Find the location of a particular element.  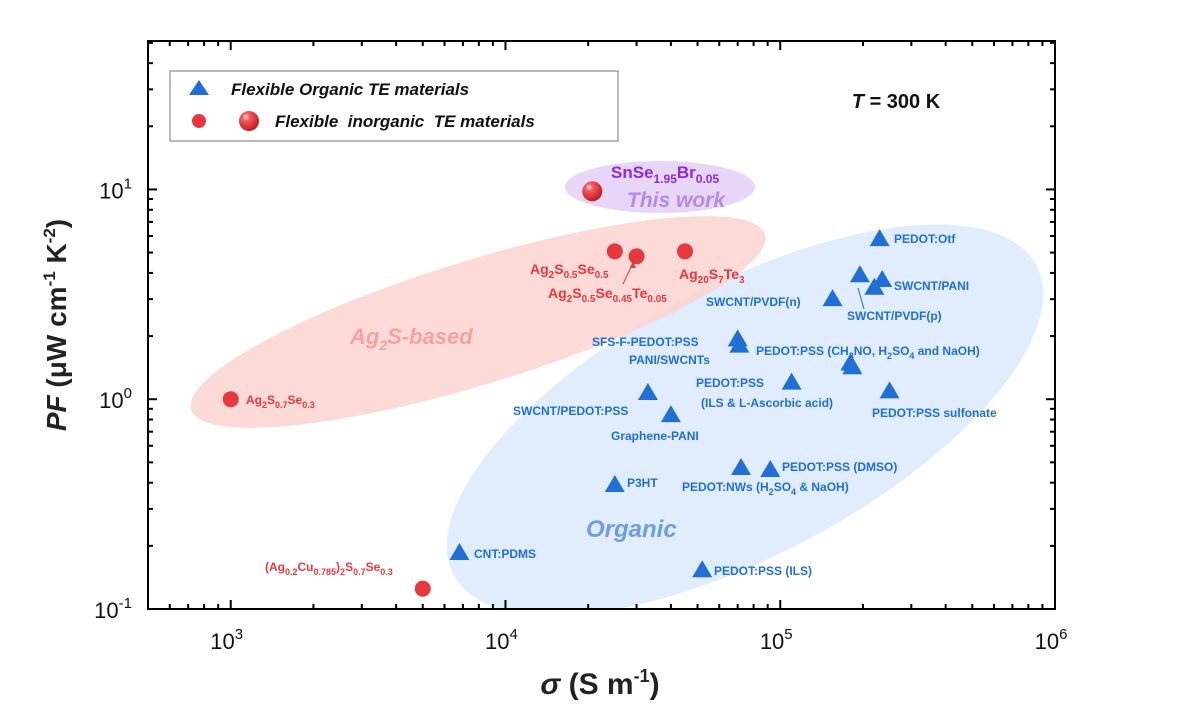

x-tick-label: 10⁴ is located at coordinates (501, 640).